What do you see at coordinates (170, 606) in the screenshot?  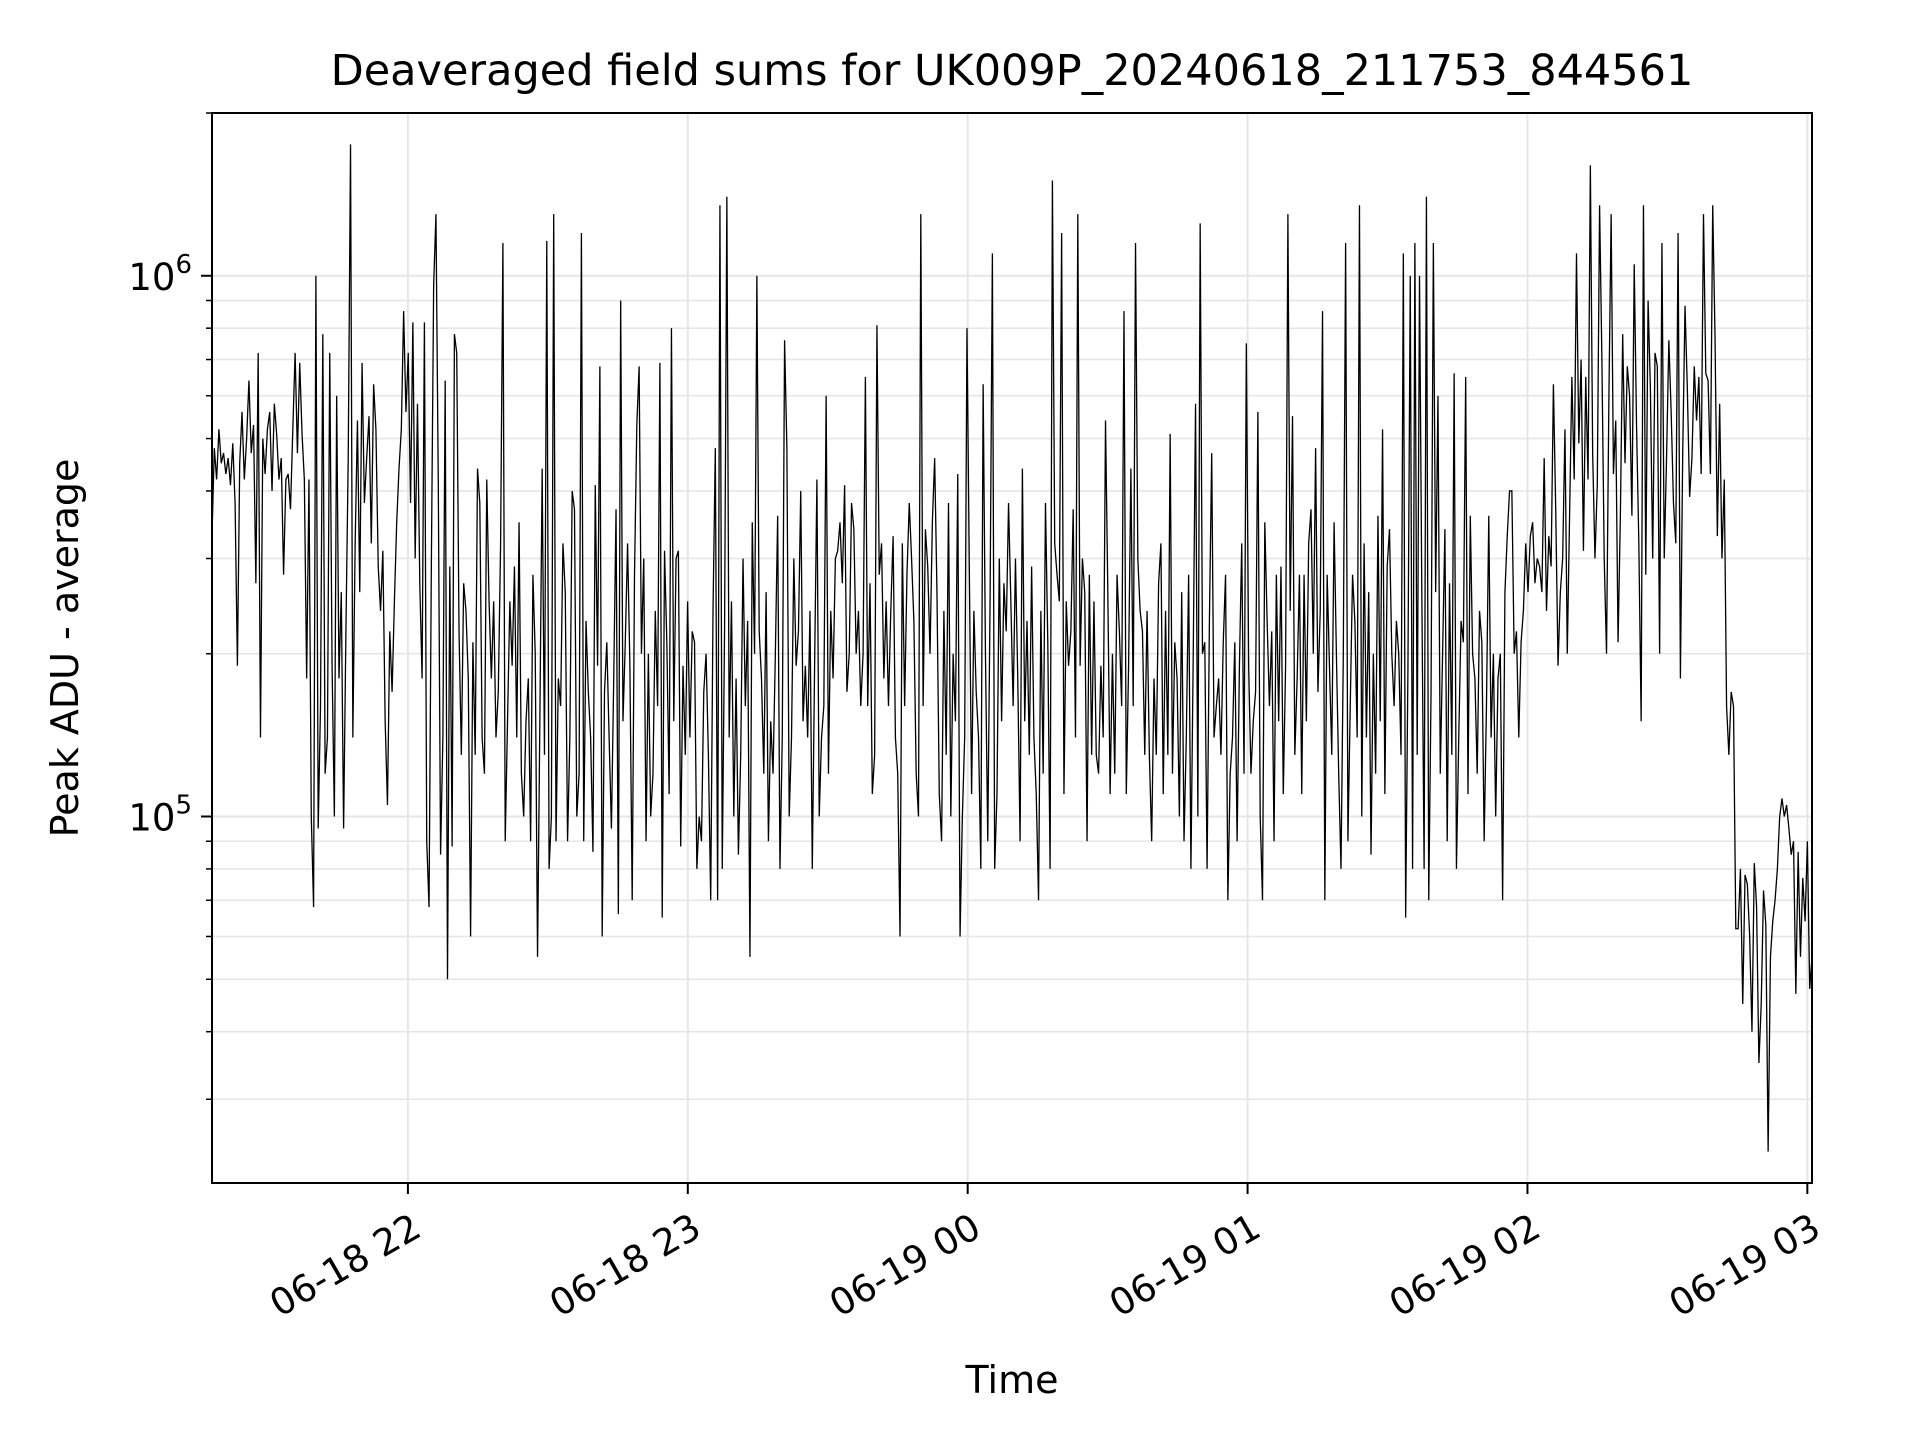 I see `y-axis: 10⁵ 10⁶` at bounding box center [170, 606].